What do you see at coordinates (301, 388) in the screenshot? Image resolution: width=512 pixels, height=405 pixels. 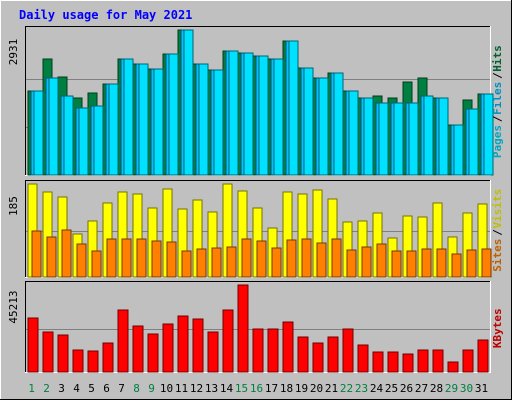 I see `x-tick-label: 19` at bounding box center [301, 388].